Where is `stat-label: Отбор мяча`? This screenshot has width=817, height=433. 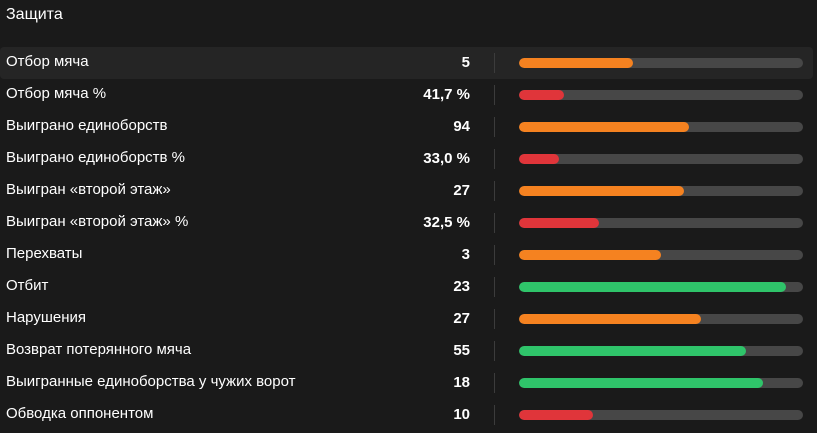 stat-label: Отбор мяча is located at coordinates (47, 61).